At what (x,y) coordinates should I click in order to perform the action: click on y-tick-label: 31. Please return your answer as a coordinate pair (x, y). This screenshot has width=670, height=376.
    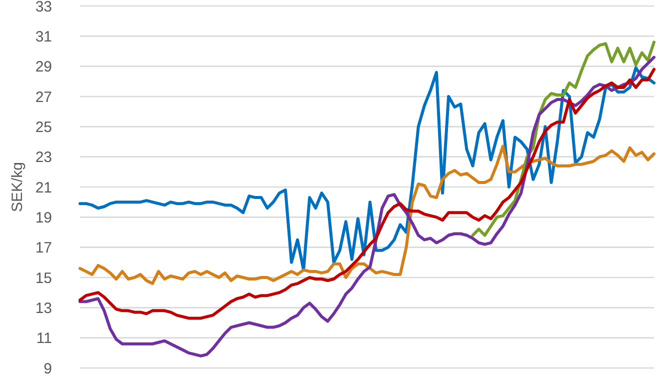
    Looking at the image, I should click on (43, 37).